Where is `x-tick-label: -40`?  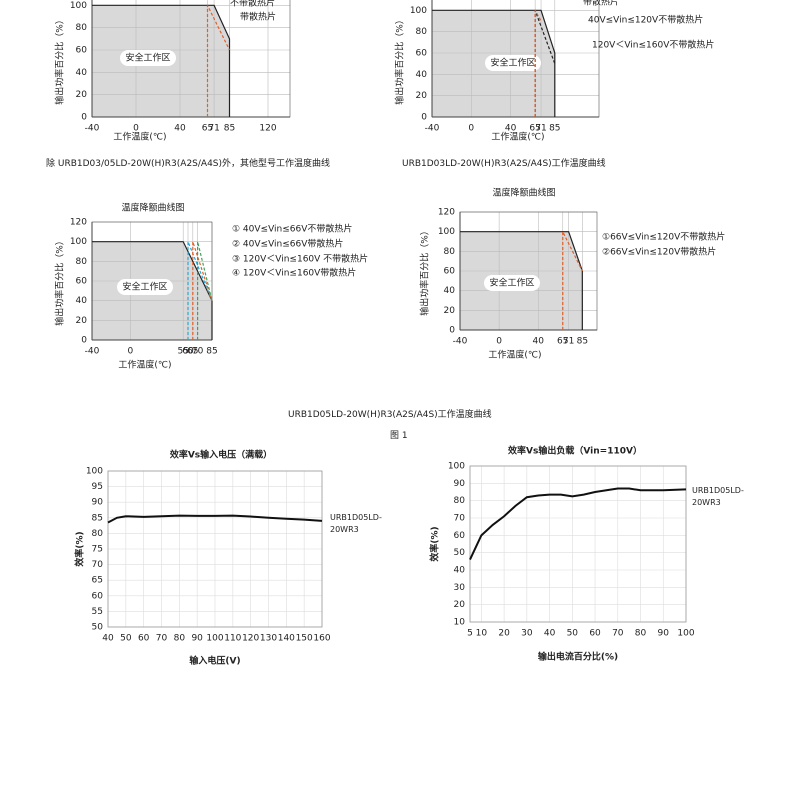
x-tick-label: -40 is located at coordinates (432, 129).